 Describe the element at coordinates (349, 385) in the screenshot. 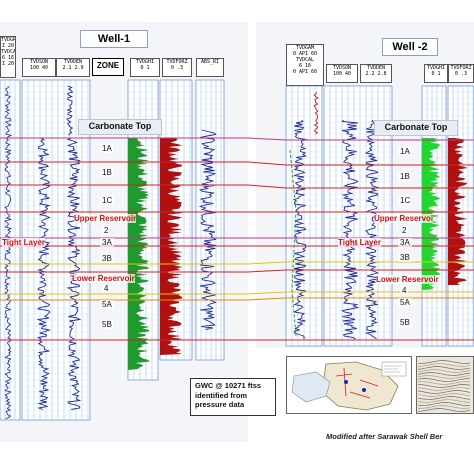

I see `location-map-thumbnail` at that location.